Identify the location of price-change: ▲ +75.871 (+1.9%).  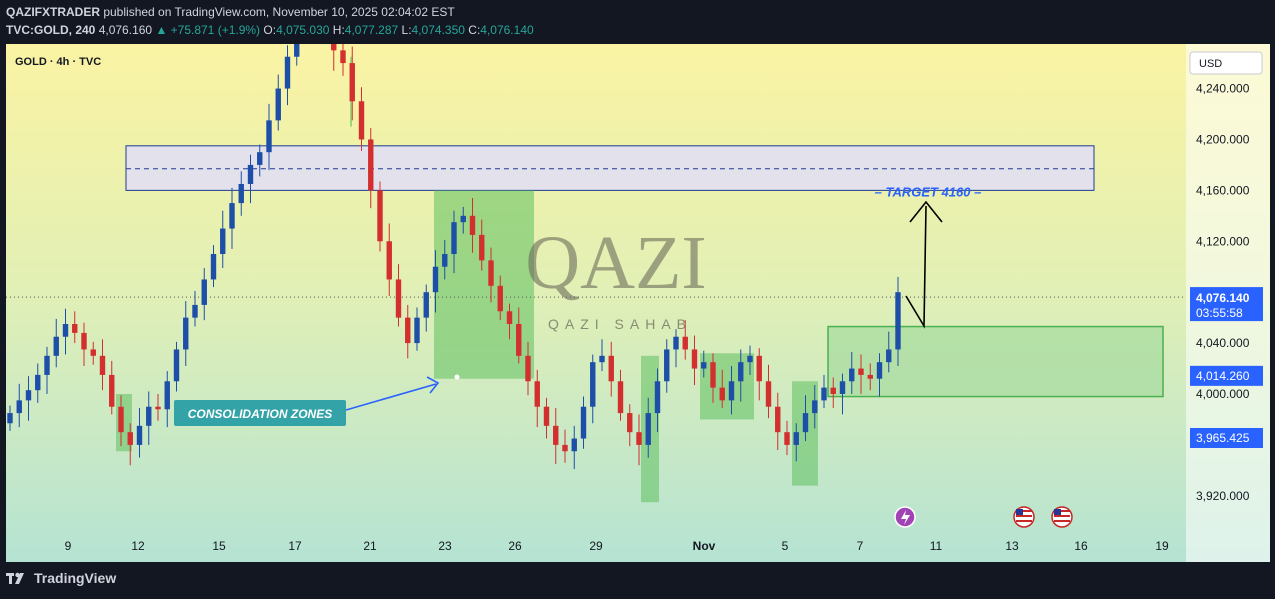
(208, 30).